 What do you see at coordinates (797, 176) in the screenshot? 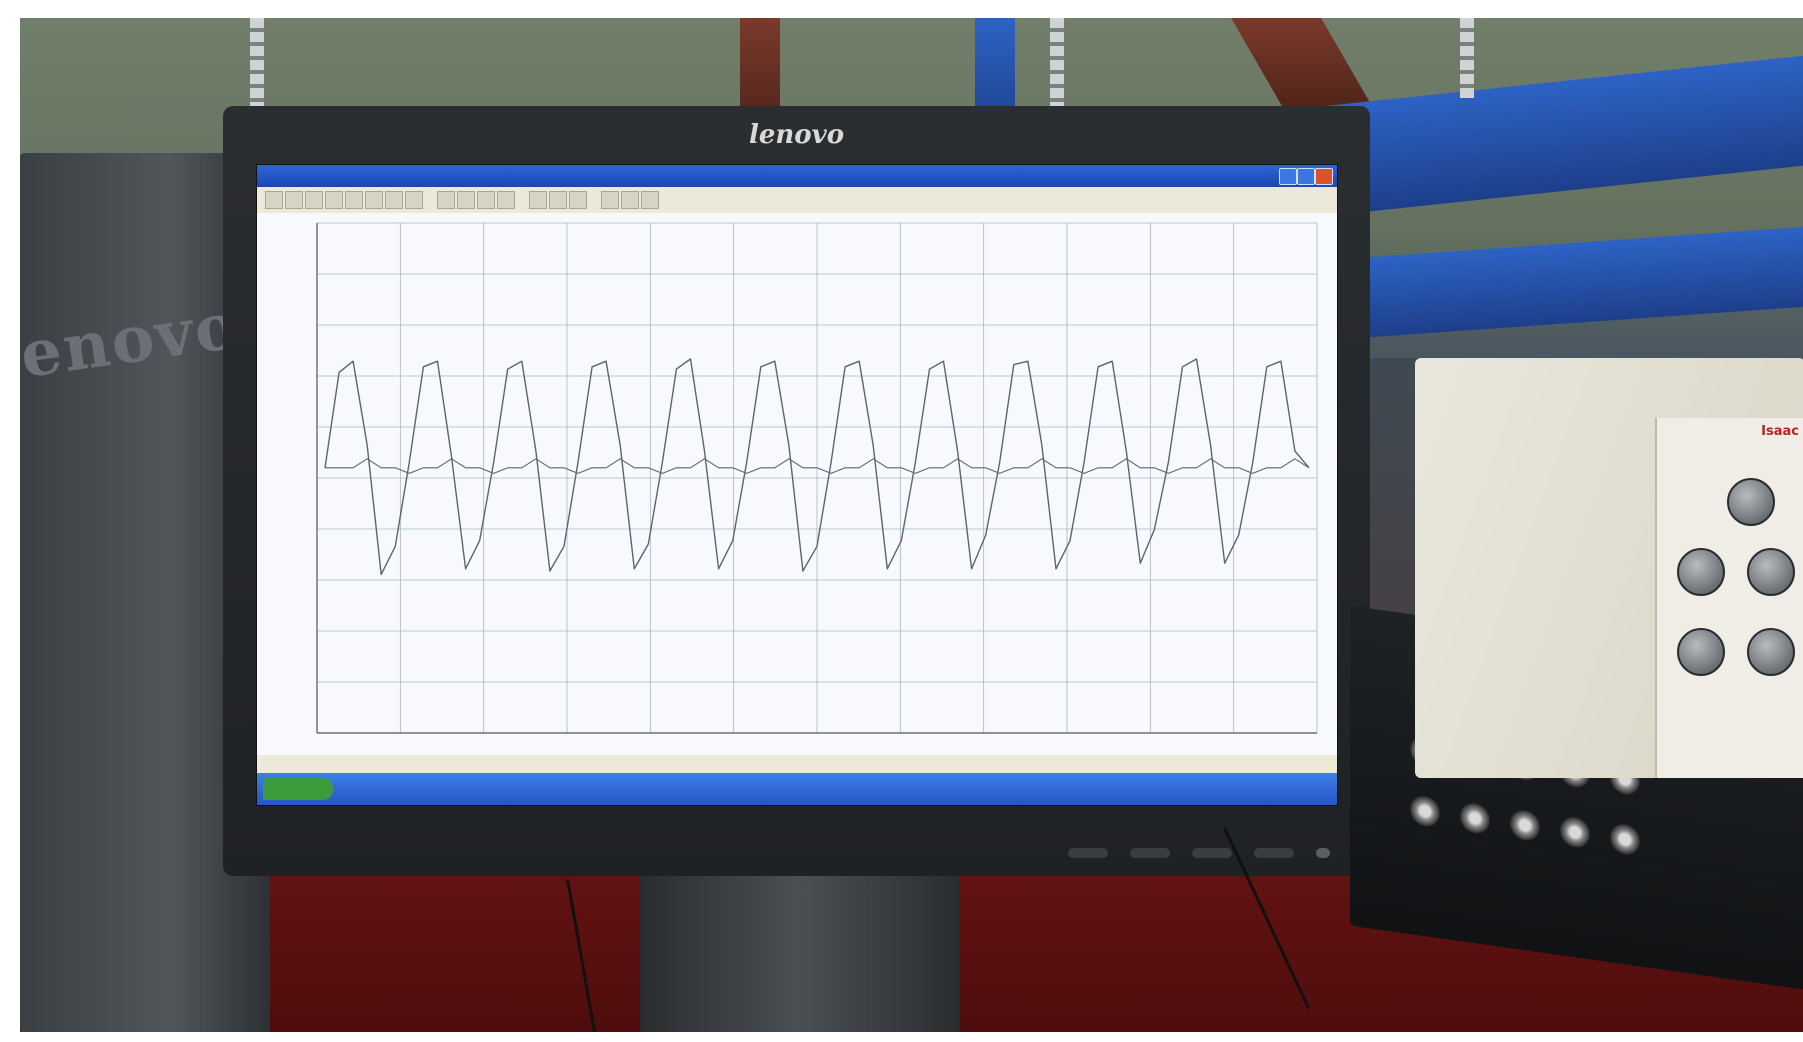
I see `window-titlebar` at bounding box center [797, 176].